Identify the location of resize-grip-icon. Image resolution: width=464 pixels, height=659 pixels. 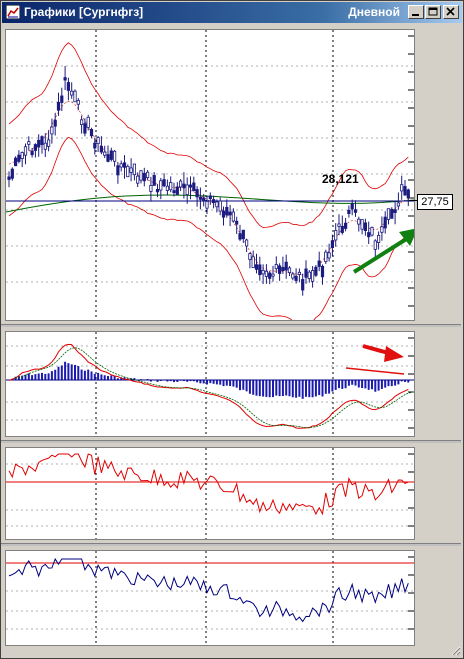
(455, 650).